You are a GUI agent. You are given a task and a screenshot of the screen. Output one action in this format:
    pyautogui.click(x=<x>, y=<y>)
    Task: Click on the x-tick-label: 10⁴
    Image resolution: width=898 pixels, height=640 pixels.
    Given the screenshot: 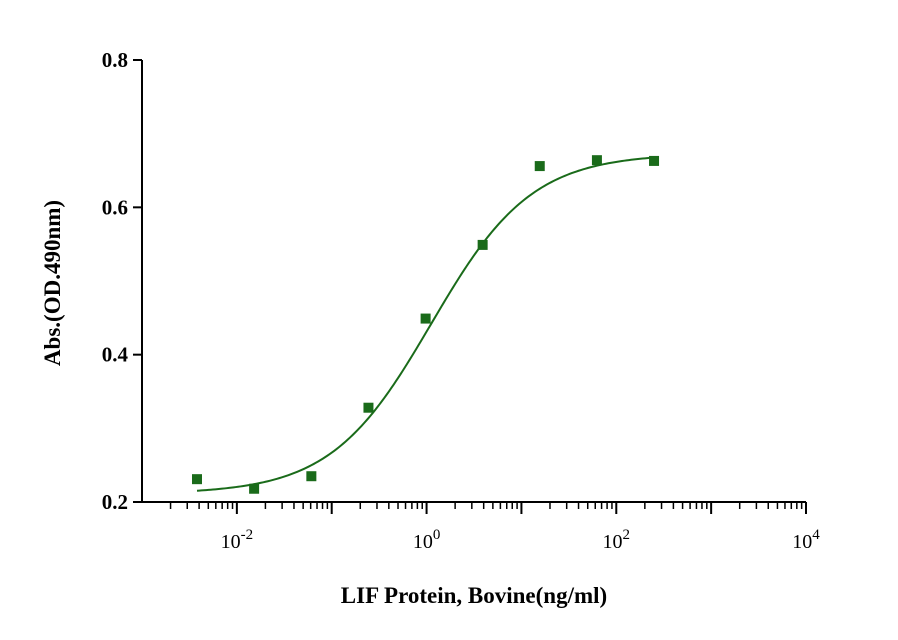 What is the action you would take?
    pyautogui.click(x=806, y=540)
    